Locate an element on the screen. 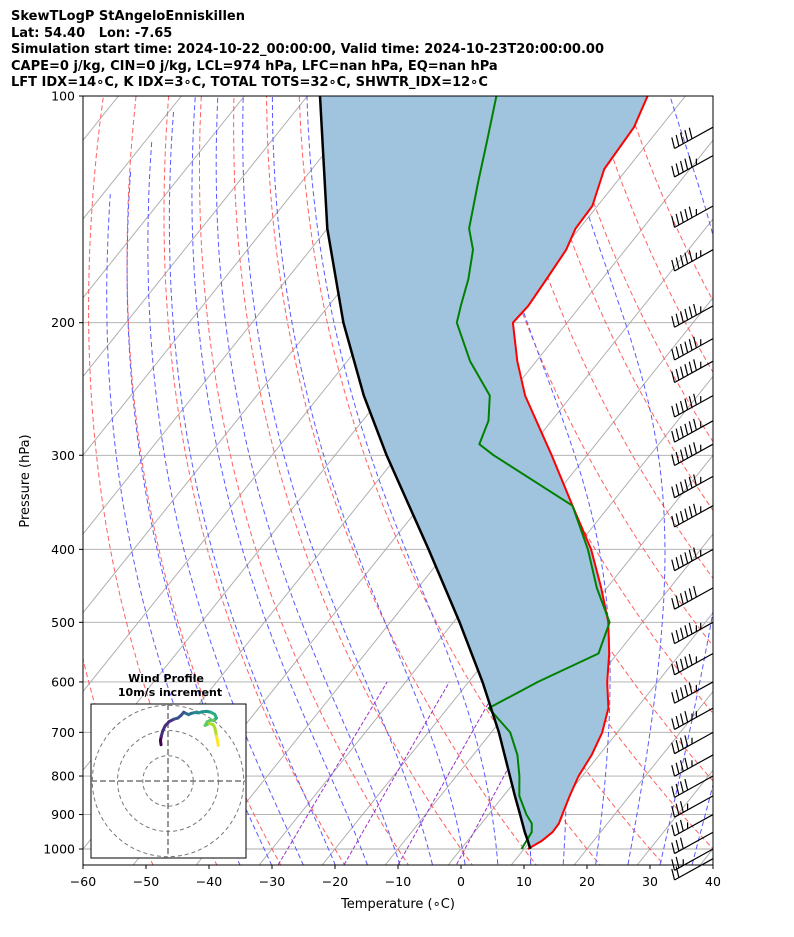 This screenshot has height=937, width=794. hodograph-ring is located at coordinates (168, 781).